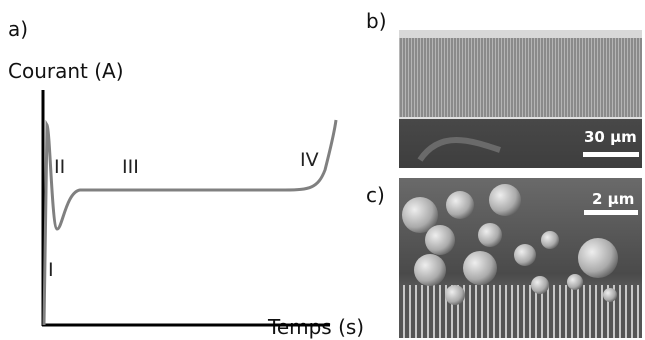  What do you see at coordinates (66, 71) in the screenshot?
I see `y-axis-label: Courant (A)` at bounding box center [66, 71].